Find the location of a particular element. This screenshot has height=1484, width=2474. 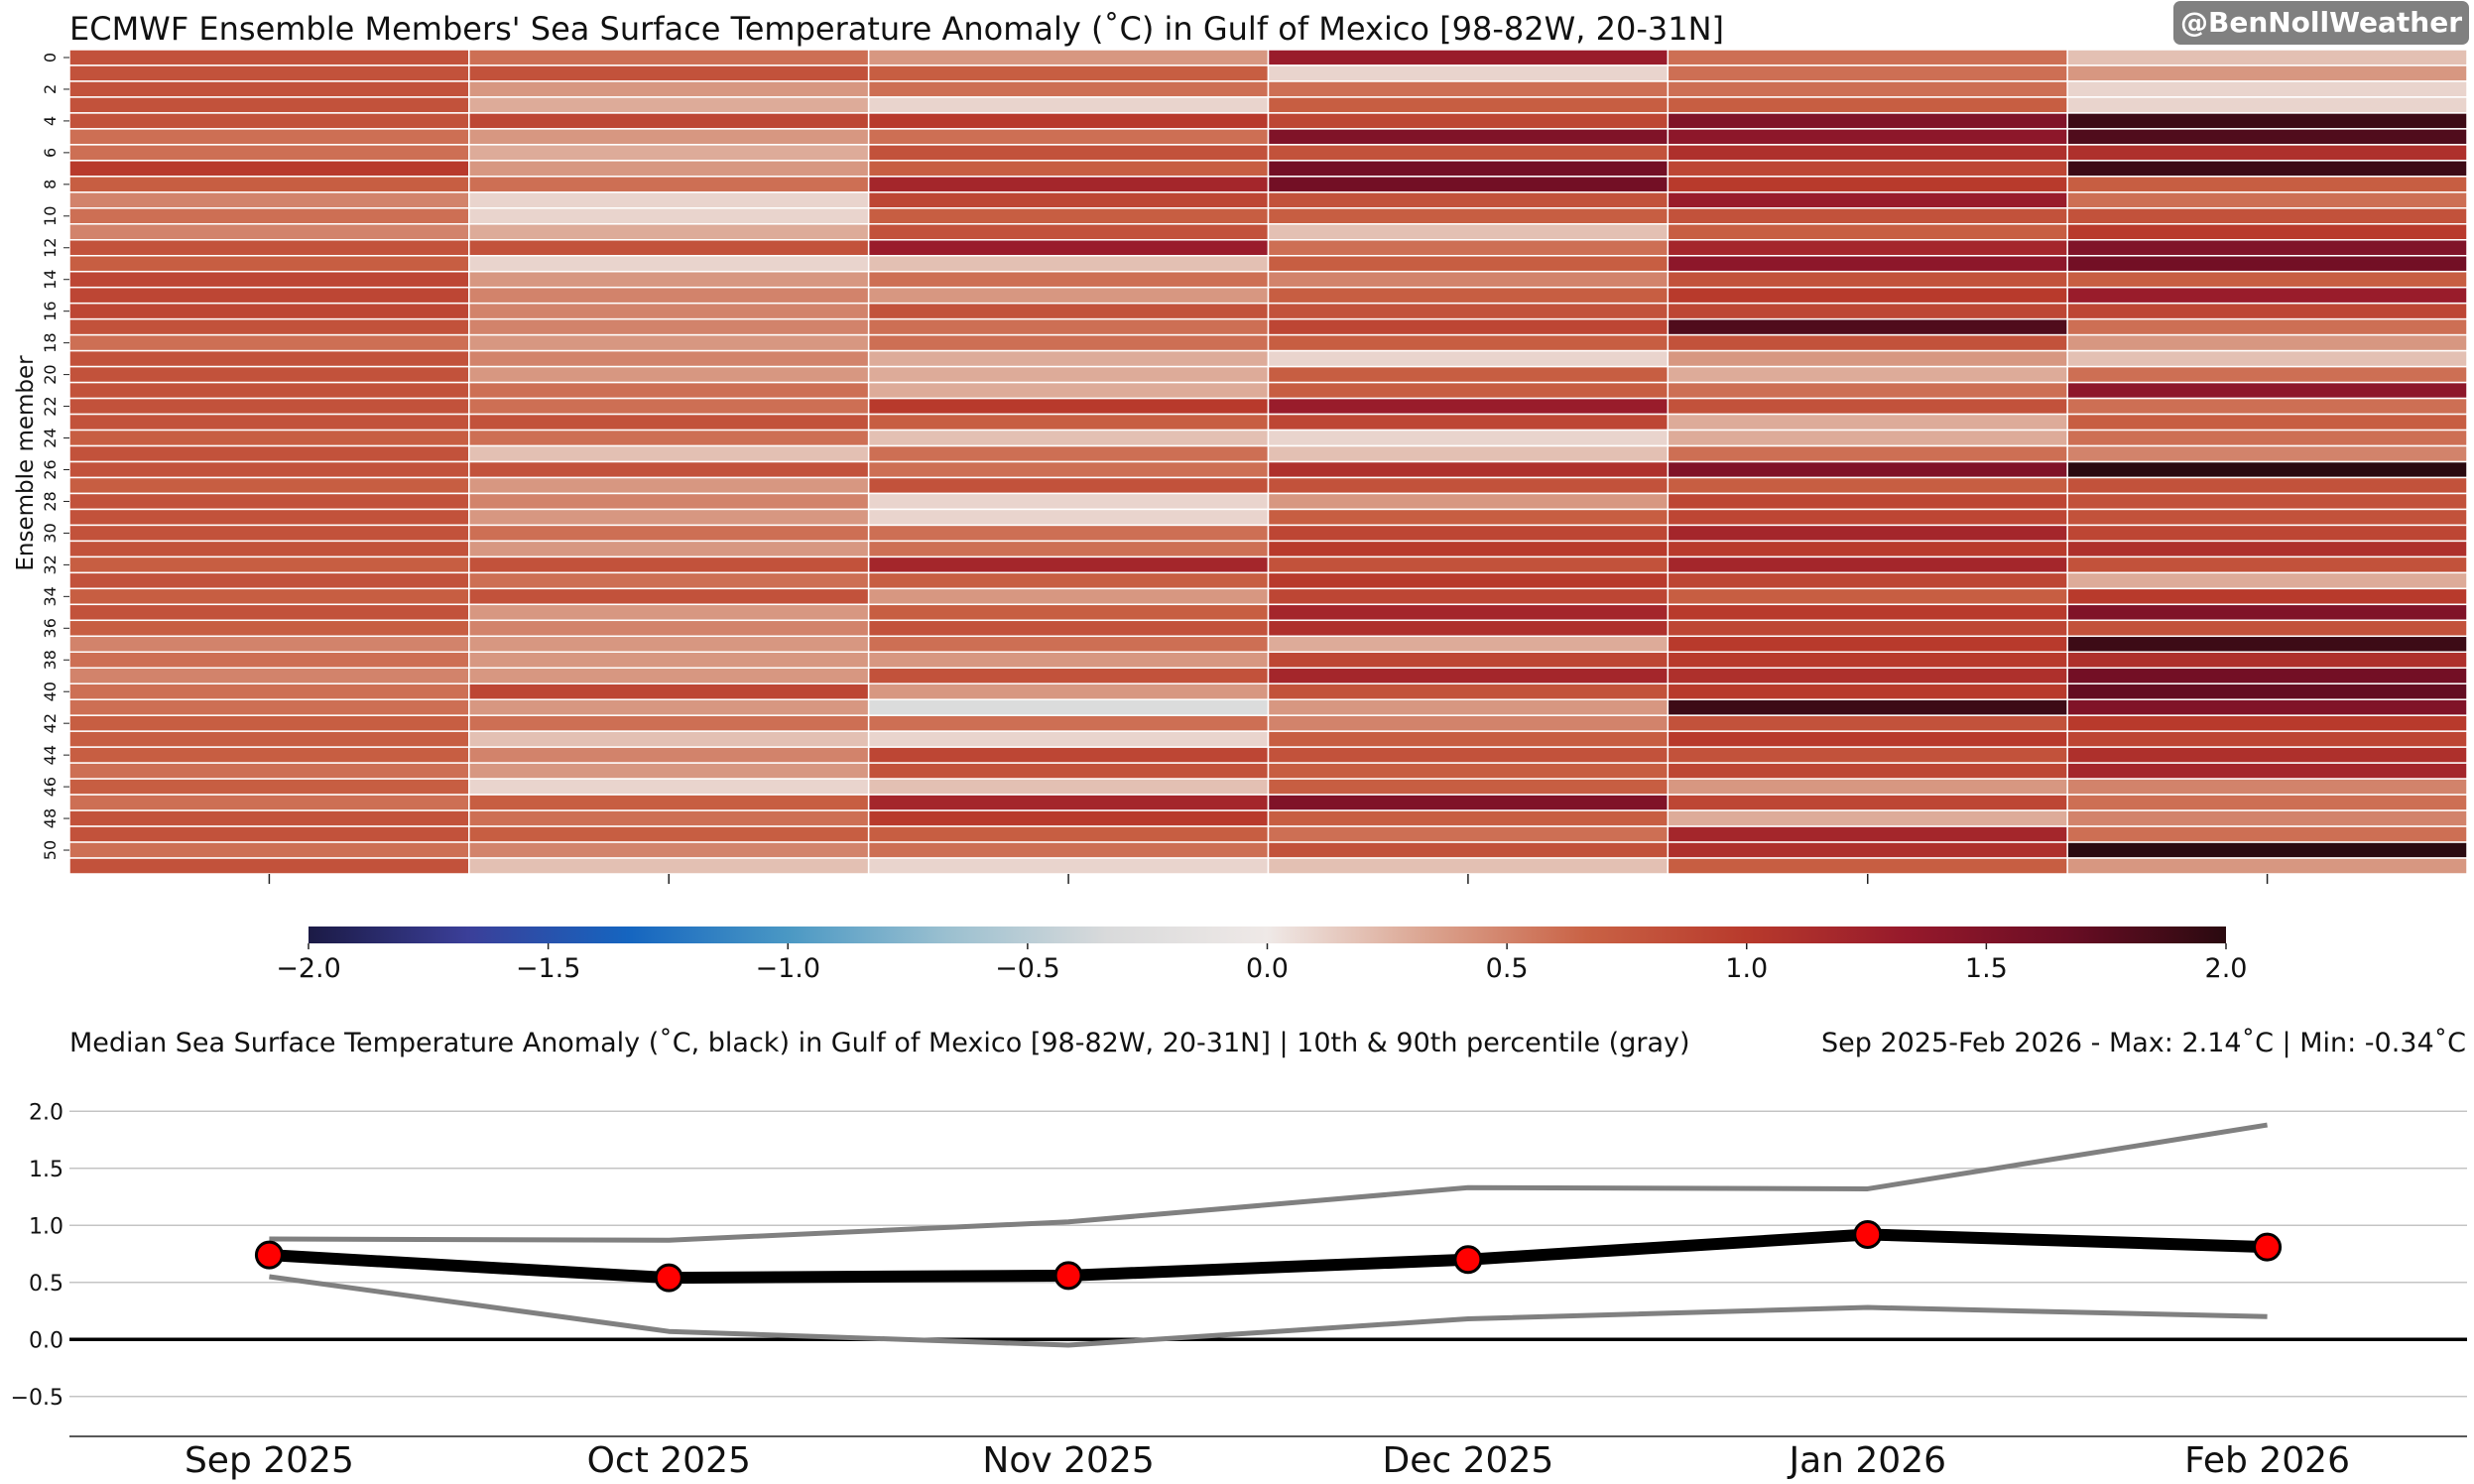

colorbar-tick-label: −1.5 is located at coordinates (548, 968).